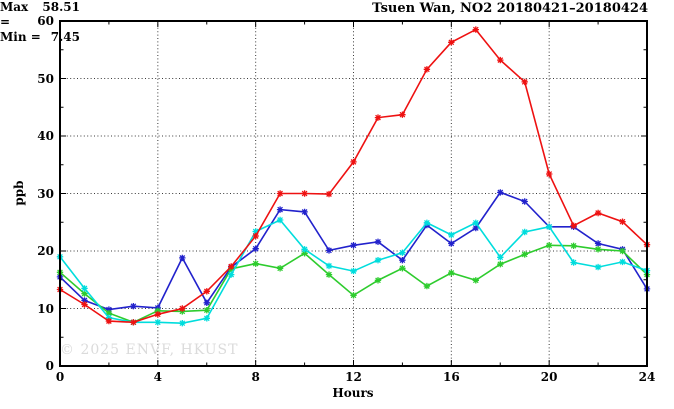 The width and height of the screenshot is (674, 409). What do you see at coordinates (353, 393) in the screenshot?
I see `x-axis-label: Hours` at bounding box center [353, 393].